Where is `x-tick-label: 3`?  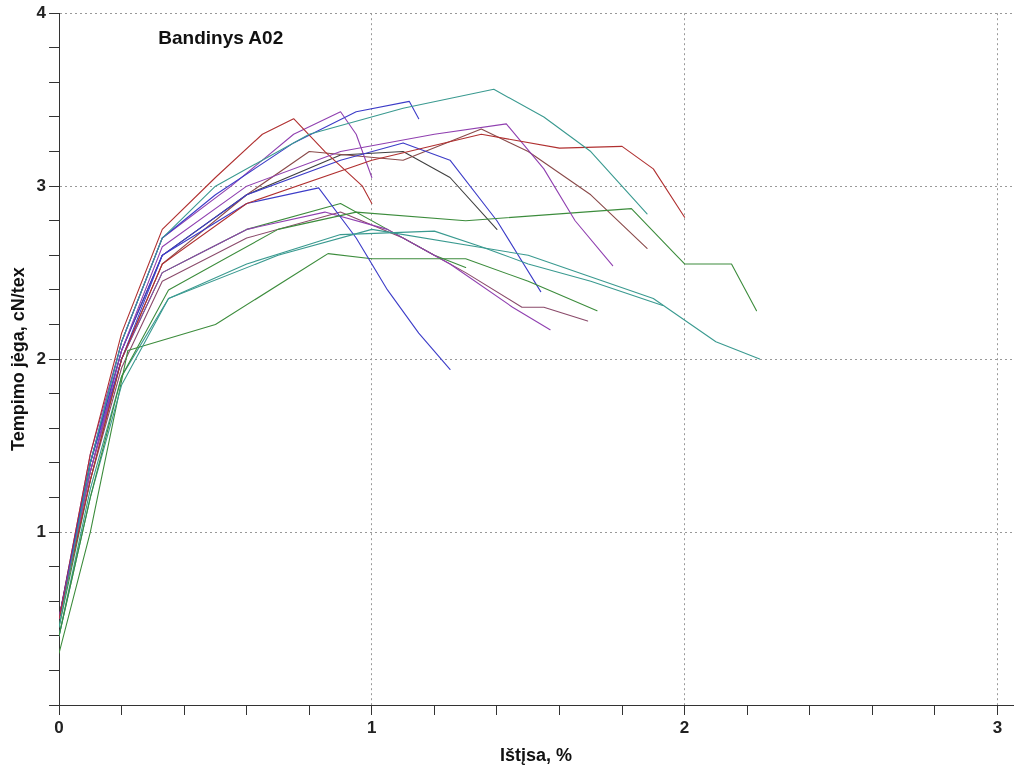 x-tick-label: 3 is located at coordinates (997, 727).